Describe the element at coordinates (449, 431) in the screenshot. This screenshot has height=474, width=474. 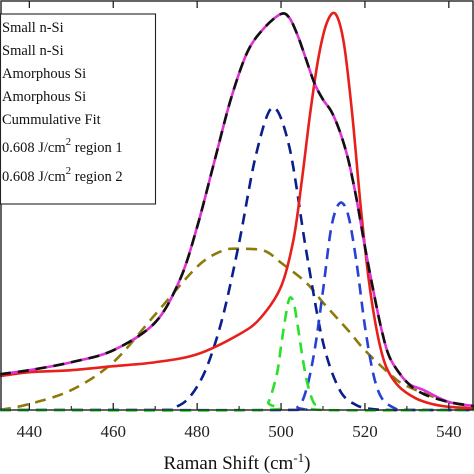
I see `x-tick-label: 540` at that location.